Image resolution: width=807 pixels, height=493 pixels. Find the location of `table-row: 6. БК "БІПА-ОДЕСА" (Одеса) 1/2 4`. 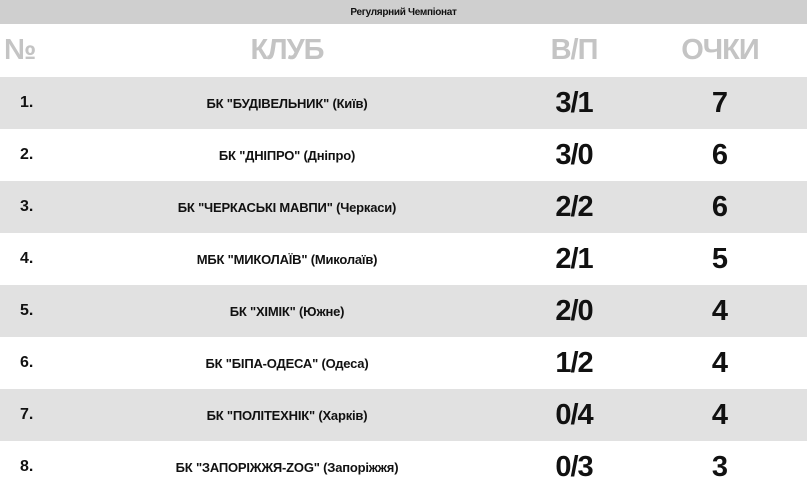

table-row: 6. БК "БІПА-ОДЕСА" (Одеса) 1/2 4 is located at coordinates (403, 363).